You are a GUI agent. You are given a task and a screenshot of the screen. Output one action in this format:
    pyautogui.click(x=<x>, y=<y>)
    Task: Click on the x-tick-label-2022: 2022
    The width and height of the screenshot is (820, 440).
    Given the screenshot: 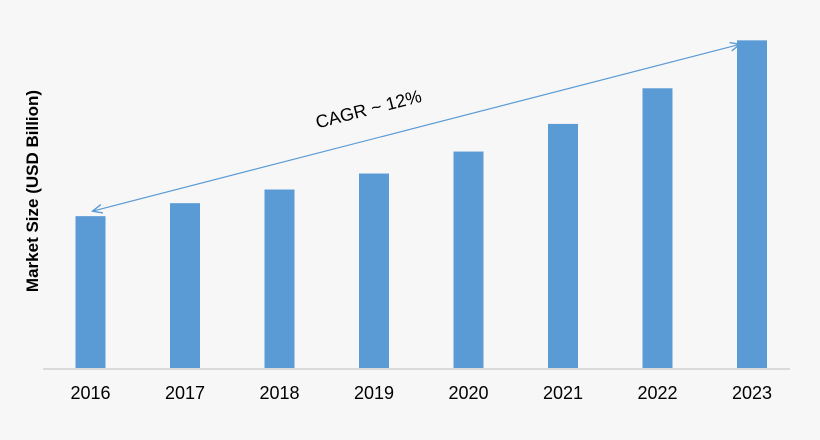 What is the action you would take?
    pyautogui.click(x=657, y=393)
    